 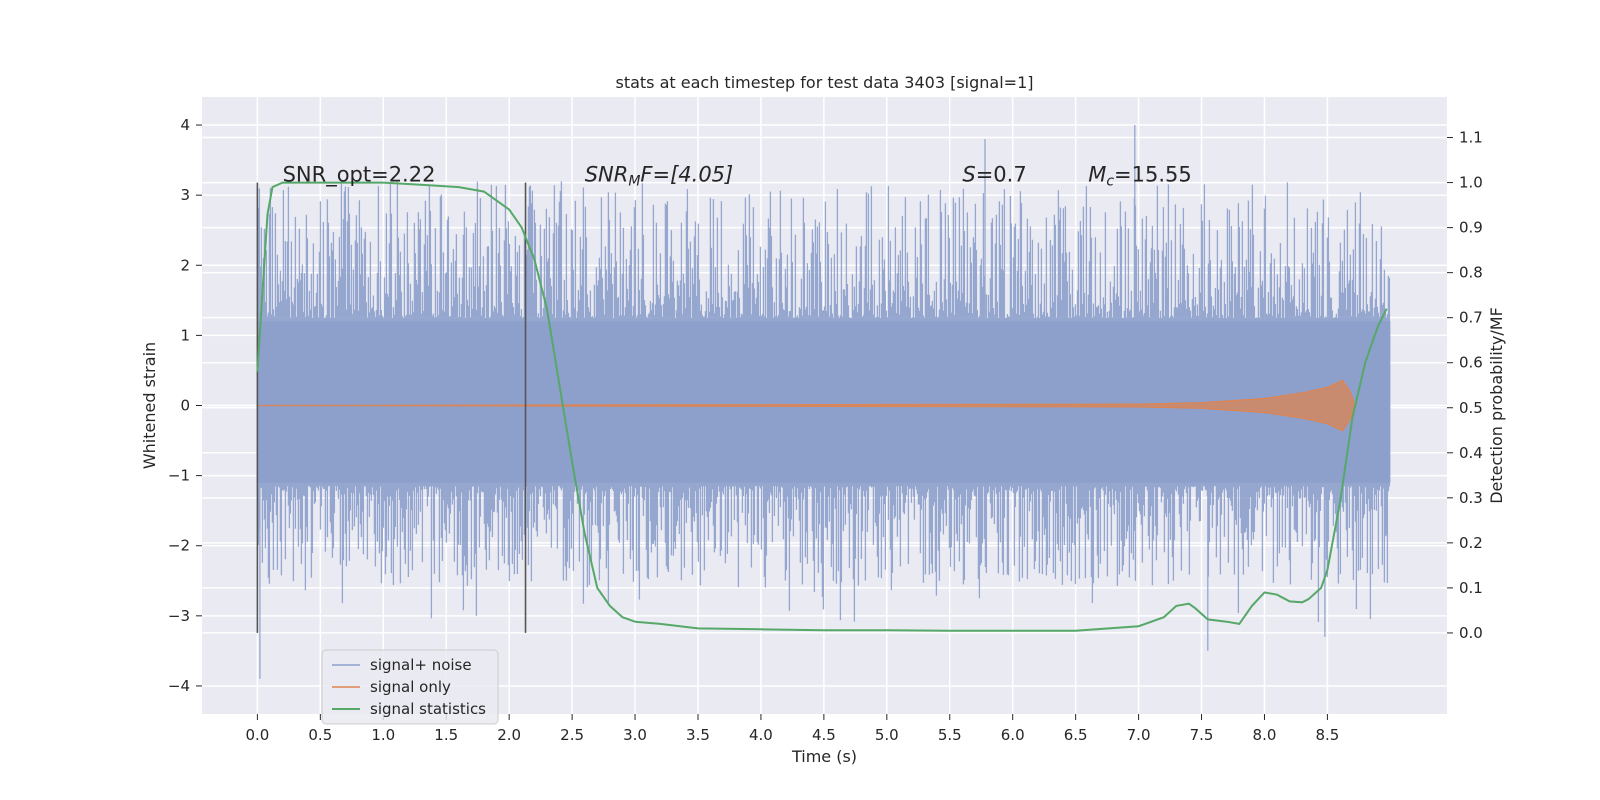 What do you see at coordinates (572, 735) in the screenshot?
I see `x-tick-label: 2.5` at bounding box center [572, 735].